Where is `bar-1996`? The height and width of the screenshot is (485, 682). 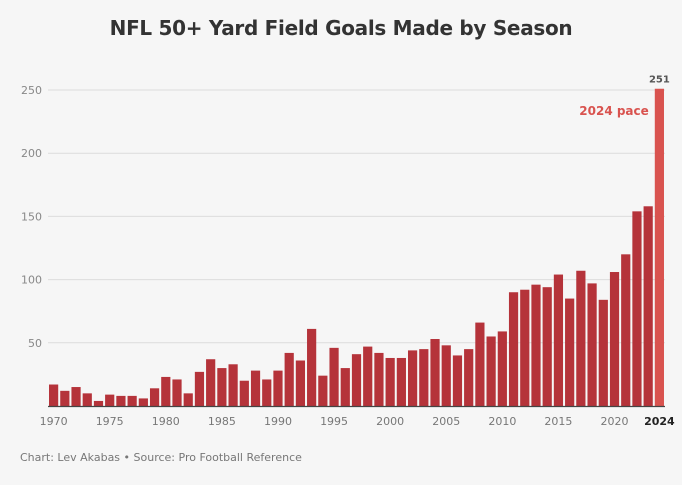 bar-1996 is located at coordinates (345, 387).